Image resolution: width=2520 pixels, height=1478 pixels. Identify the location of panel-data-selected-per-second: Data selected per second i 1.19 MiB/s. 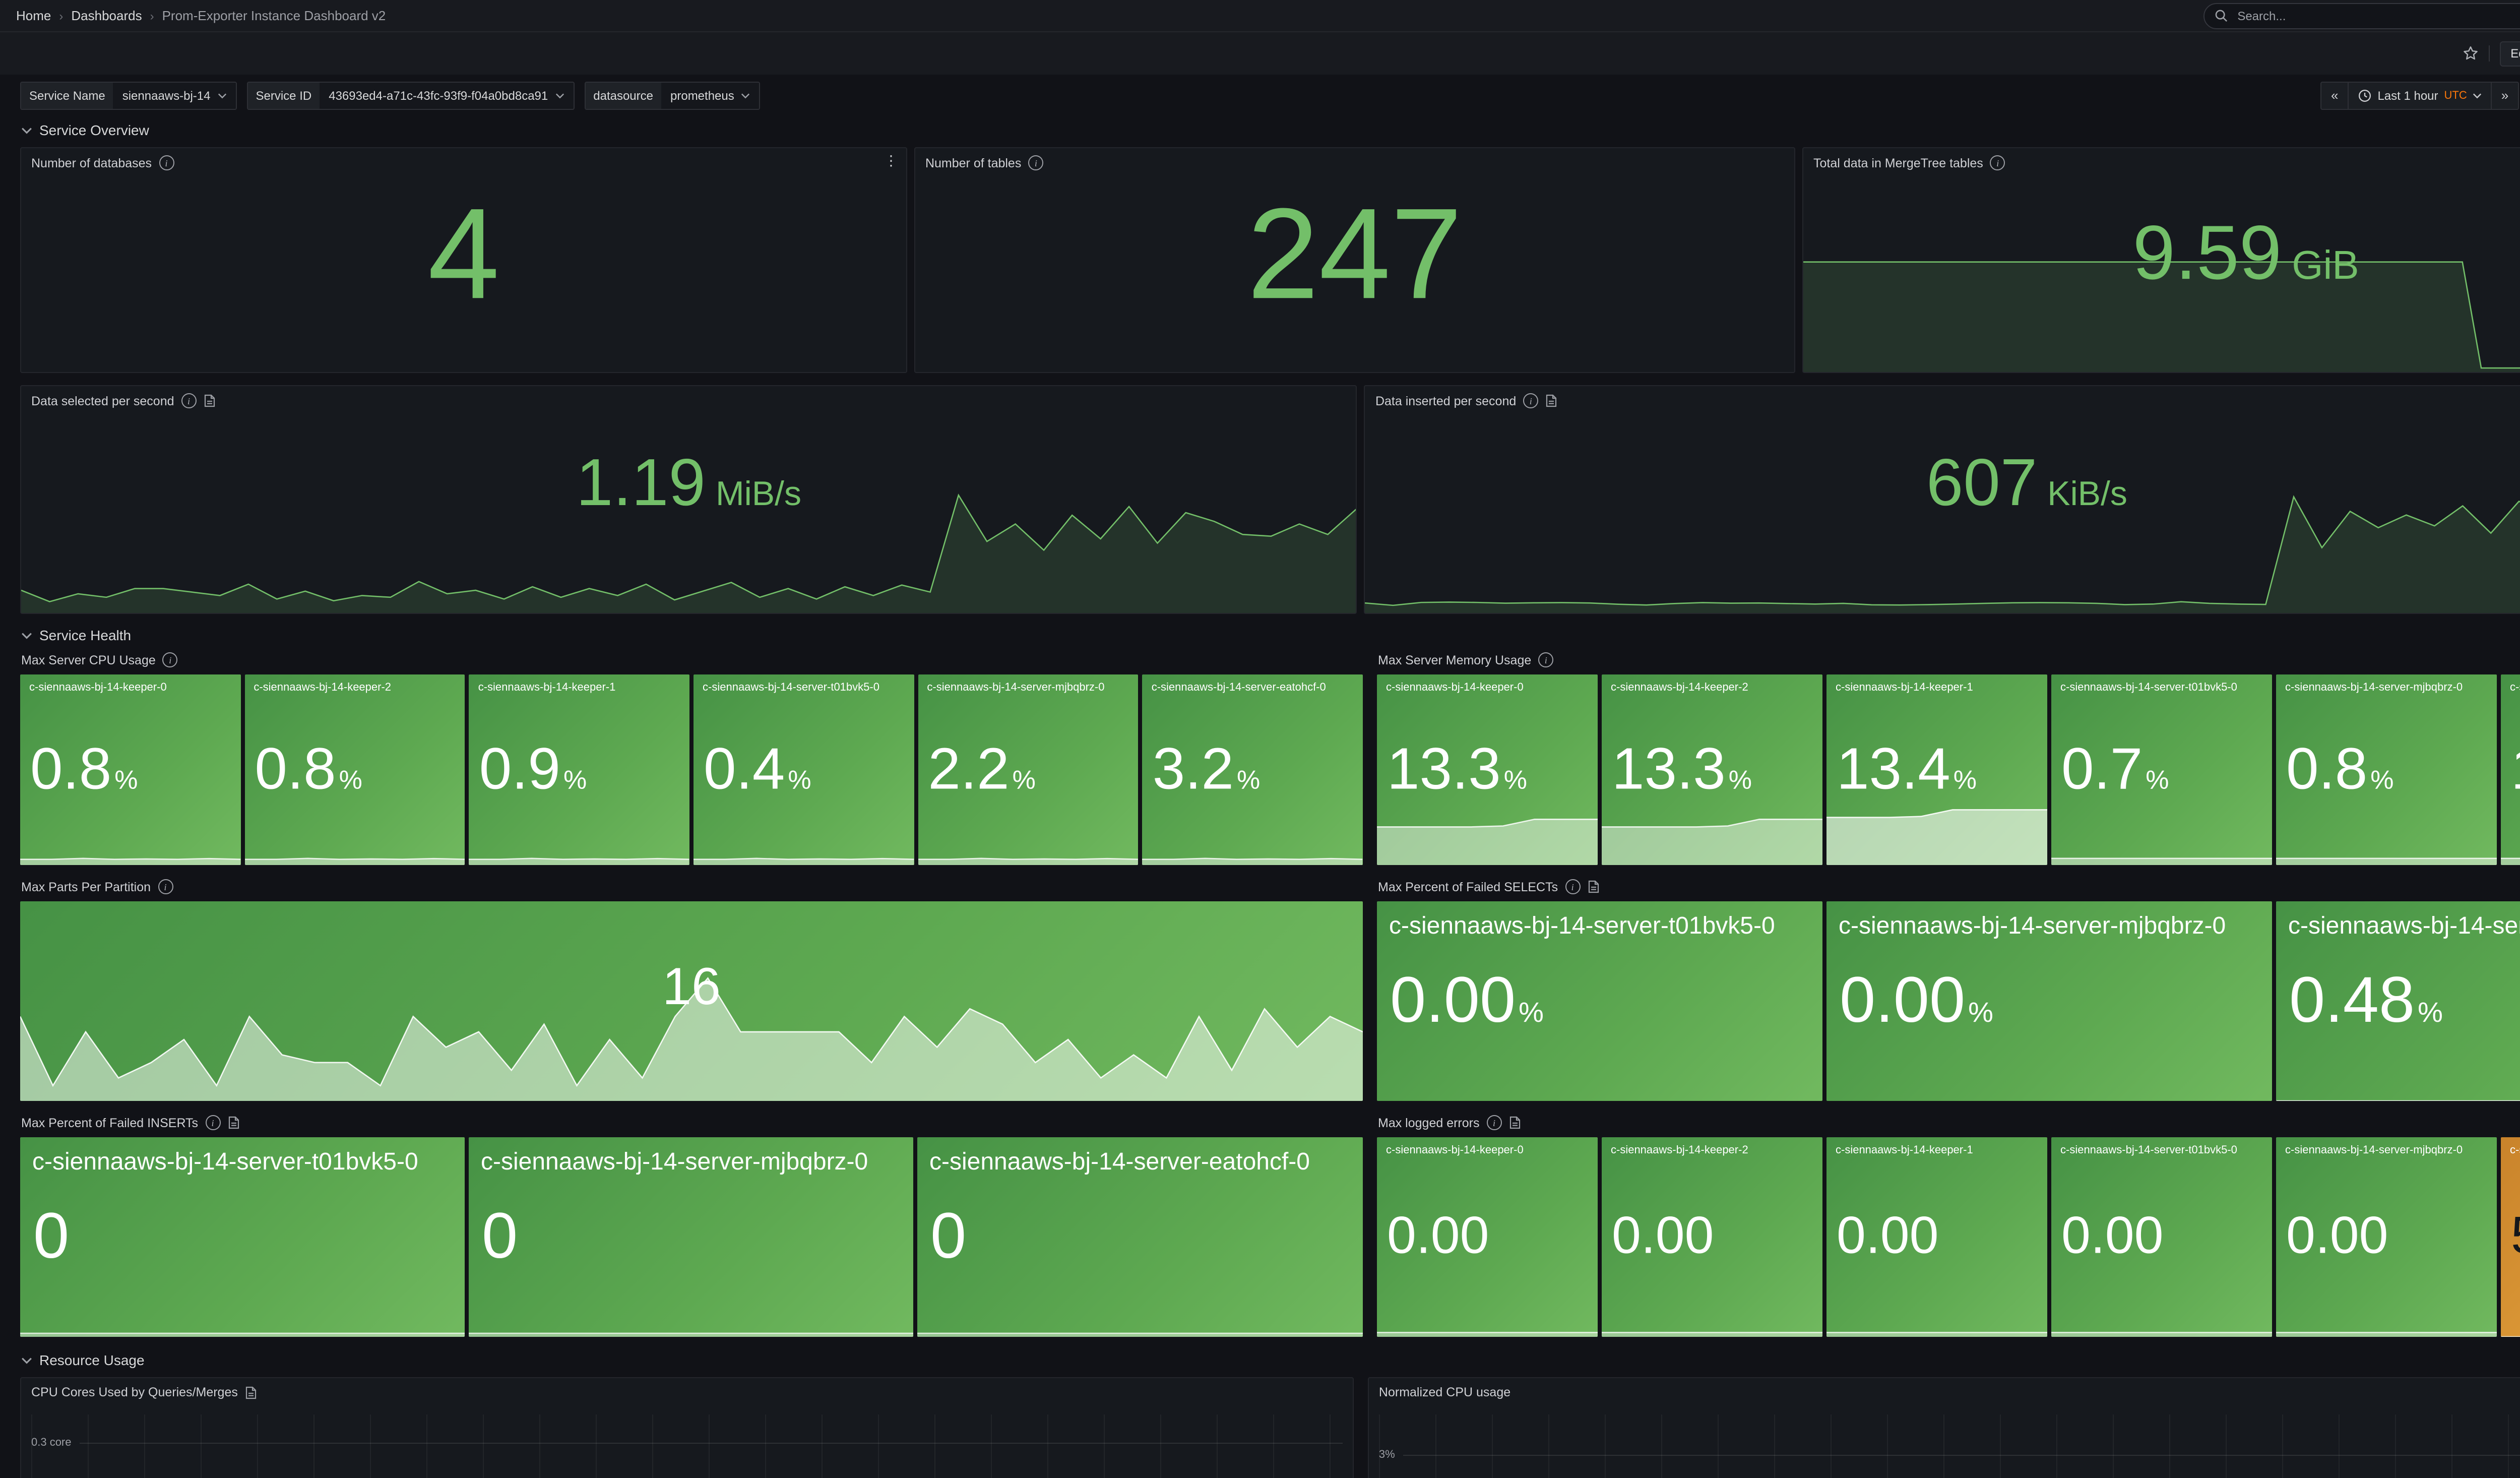
(688, 499).